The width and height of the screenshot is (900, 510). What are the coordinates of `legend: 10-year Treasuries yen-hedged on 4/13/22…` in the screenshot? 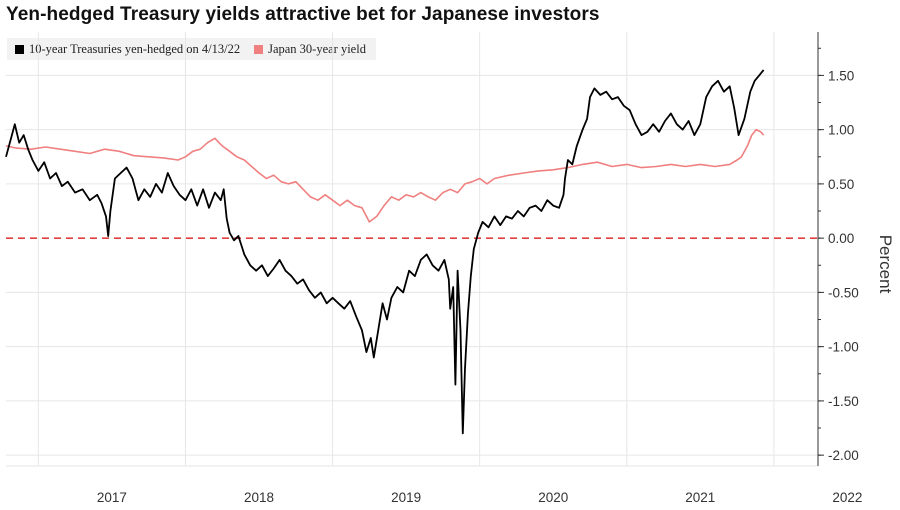 It's located at (191, 49).